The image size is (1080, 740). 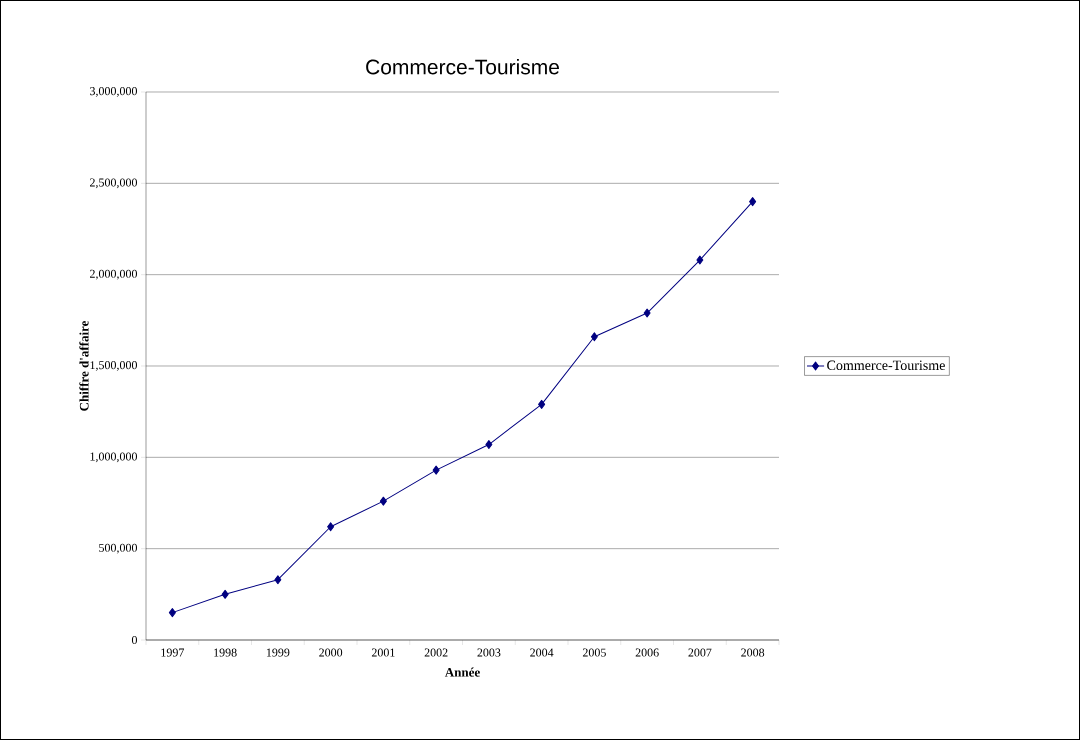 I want to click on x-tick-label: 2003, so click(x=489, y=652).